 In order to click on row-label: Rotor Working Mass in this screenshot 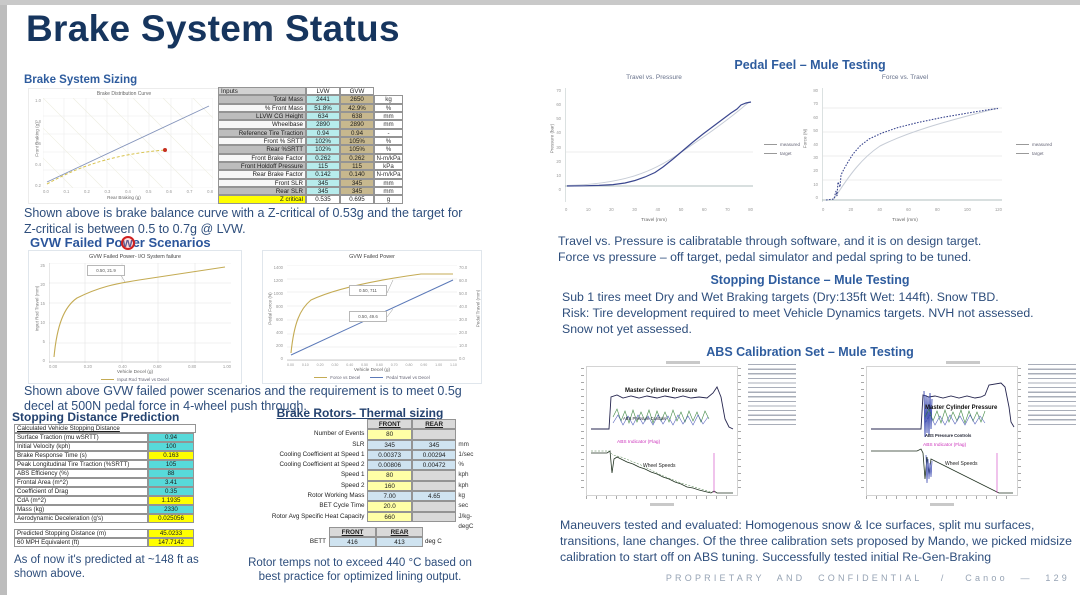, I will do `click(336, 496)`.